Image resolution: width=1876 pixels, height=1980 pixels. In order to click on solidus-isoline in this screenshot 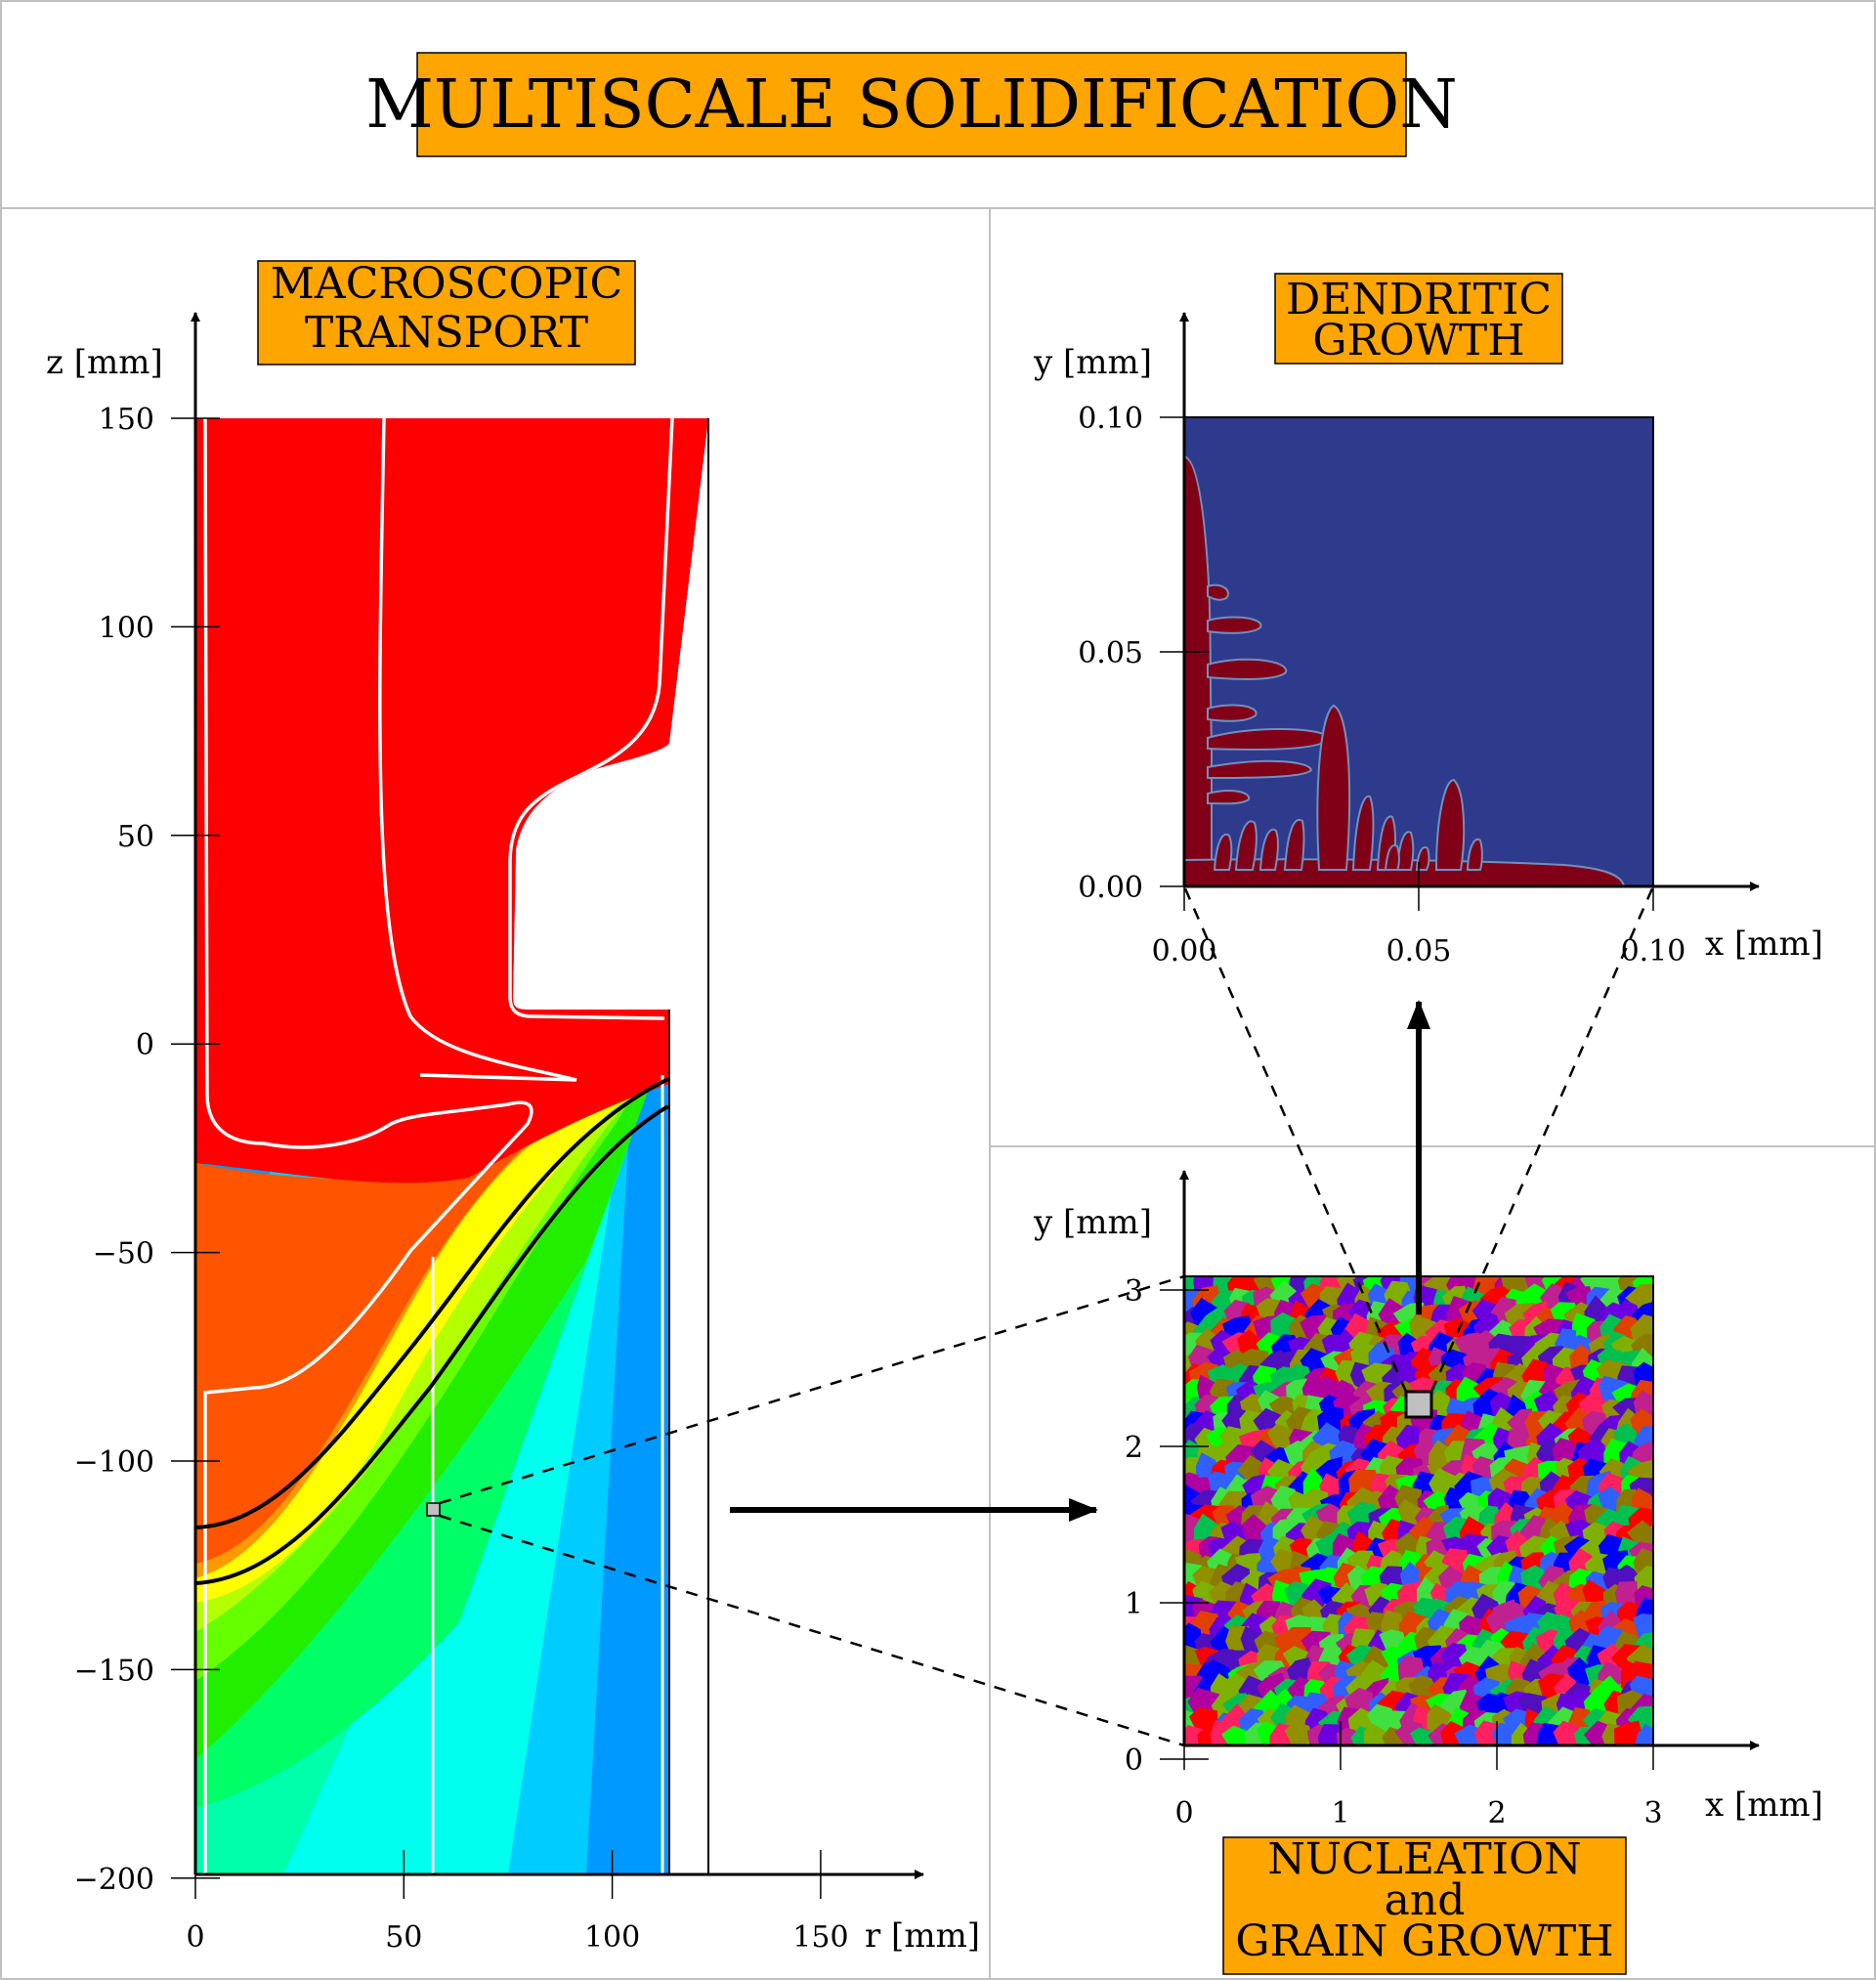, I will do `click(432, 1345)`.